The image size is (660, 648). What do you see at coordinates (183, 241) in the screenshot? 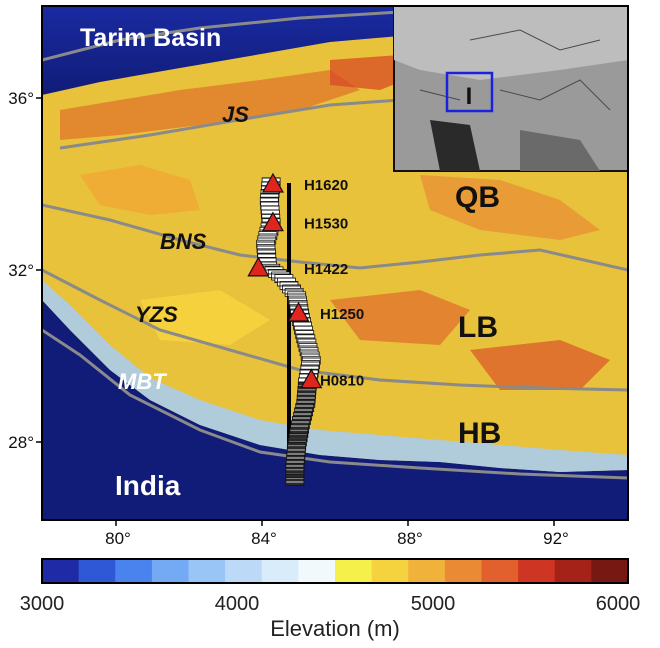
I see `fault-label-bns: BNS` at bounding box center [183, 241].